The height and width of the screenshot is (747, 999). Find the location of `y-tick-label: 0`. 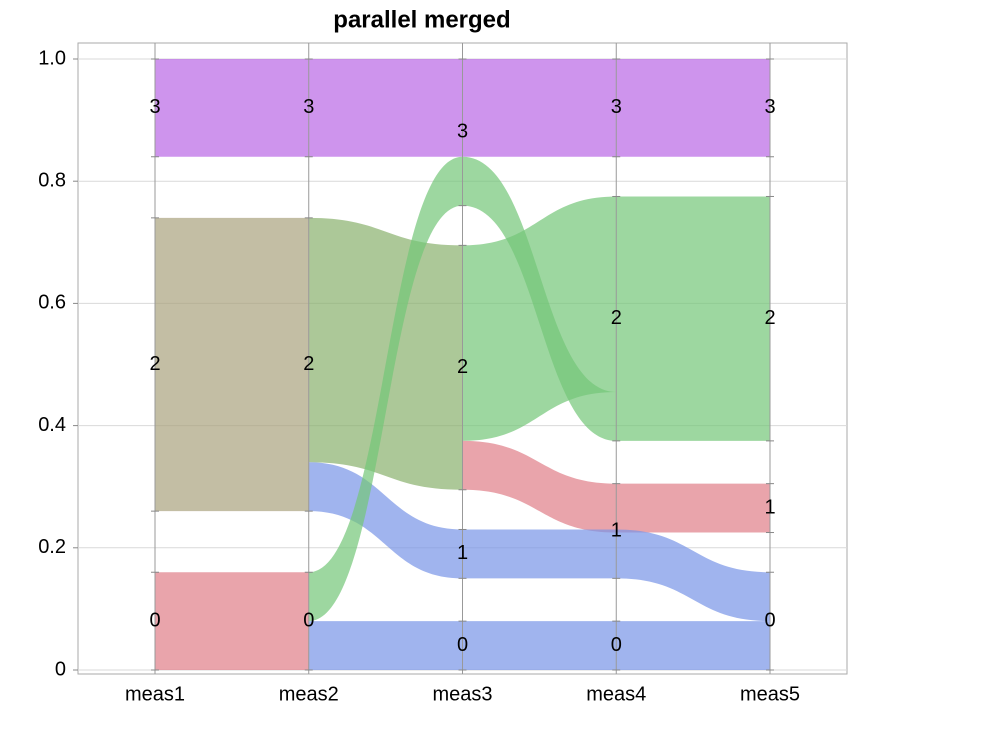

y-tick-label: 0 is located at coordinates (60, 669).